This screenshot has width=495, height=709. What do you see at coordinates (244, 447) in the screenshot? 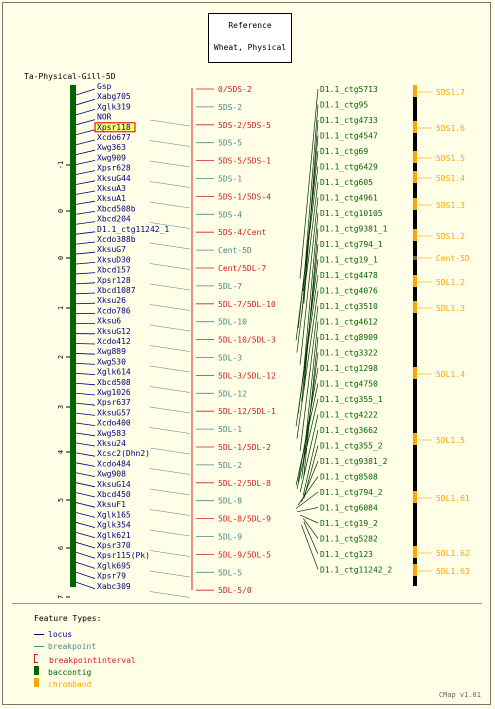
I see `breakpoint-label: 5DL-1/5DL-2` at bounding box center [244, 447].